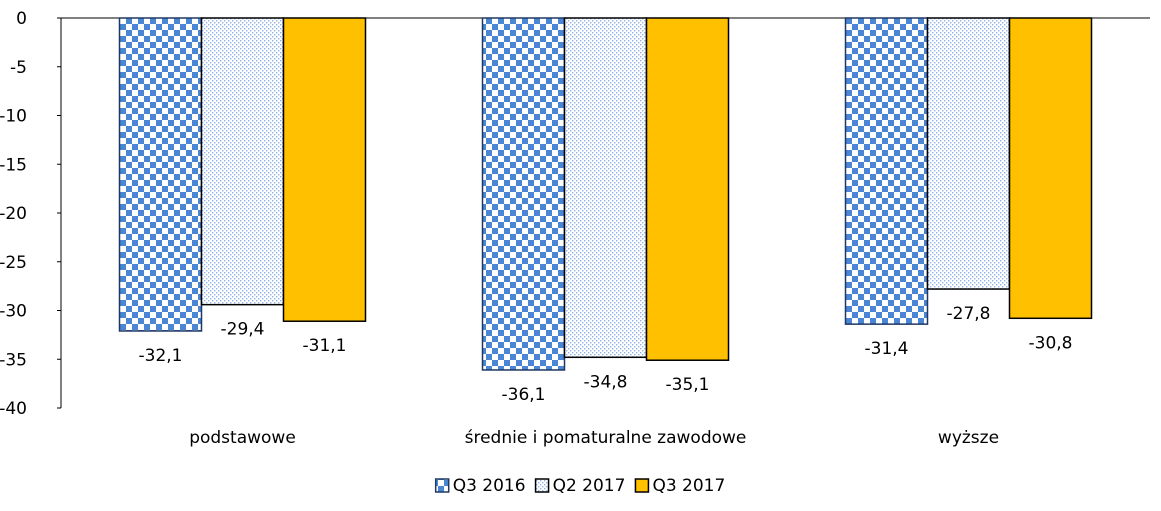 The width and height of the screenshot is (1161, 511). Describe the element at coordinates (606, 438) in the screenshot. I see `x-tick-label: średnie i pomaturalne zawodowe` at that location.